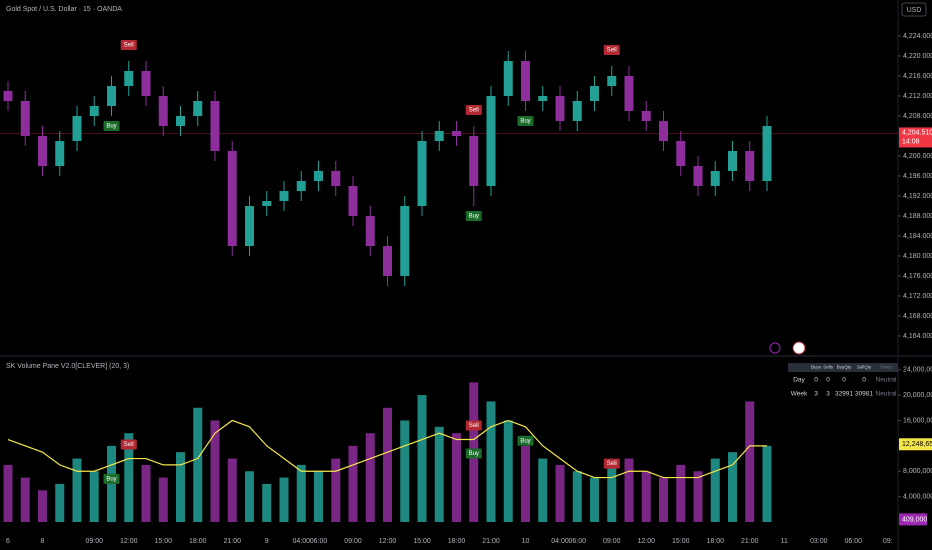  I want to click on y-tick-label: 4,164.000, so click(917, 336).